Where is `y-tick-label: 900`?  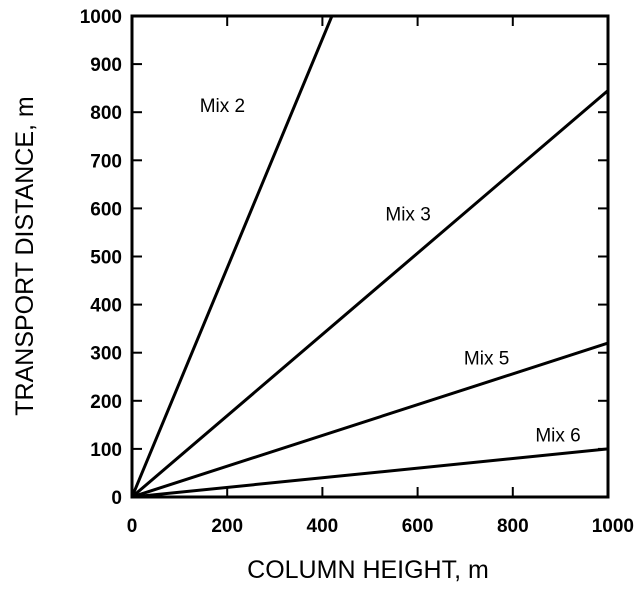 y-tick-label: 900 is located at coordinates (106, 65).